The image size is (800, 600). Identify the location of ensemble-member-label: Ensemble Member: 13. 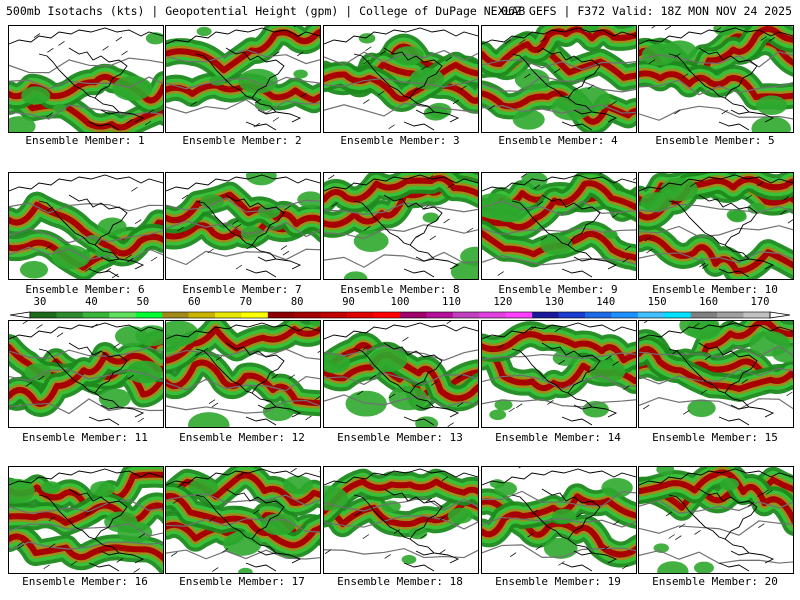
(400, 437).